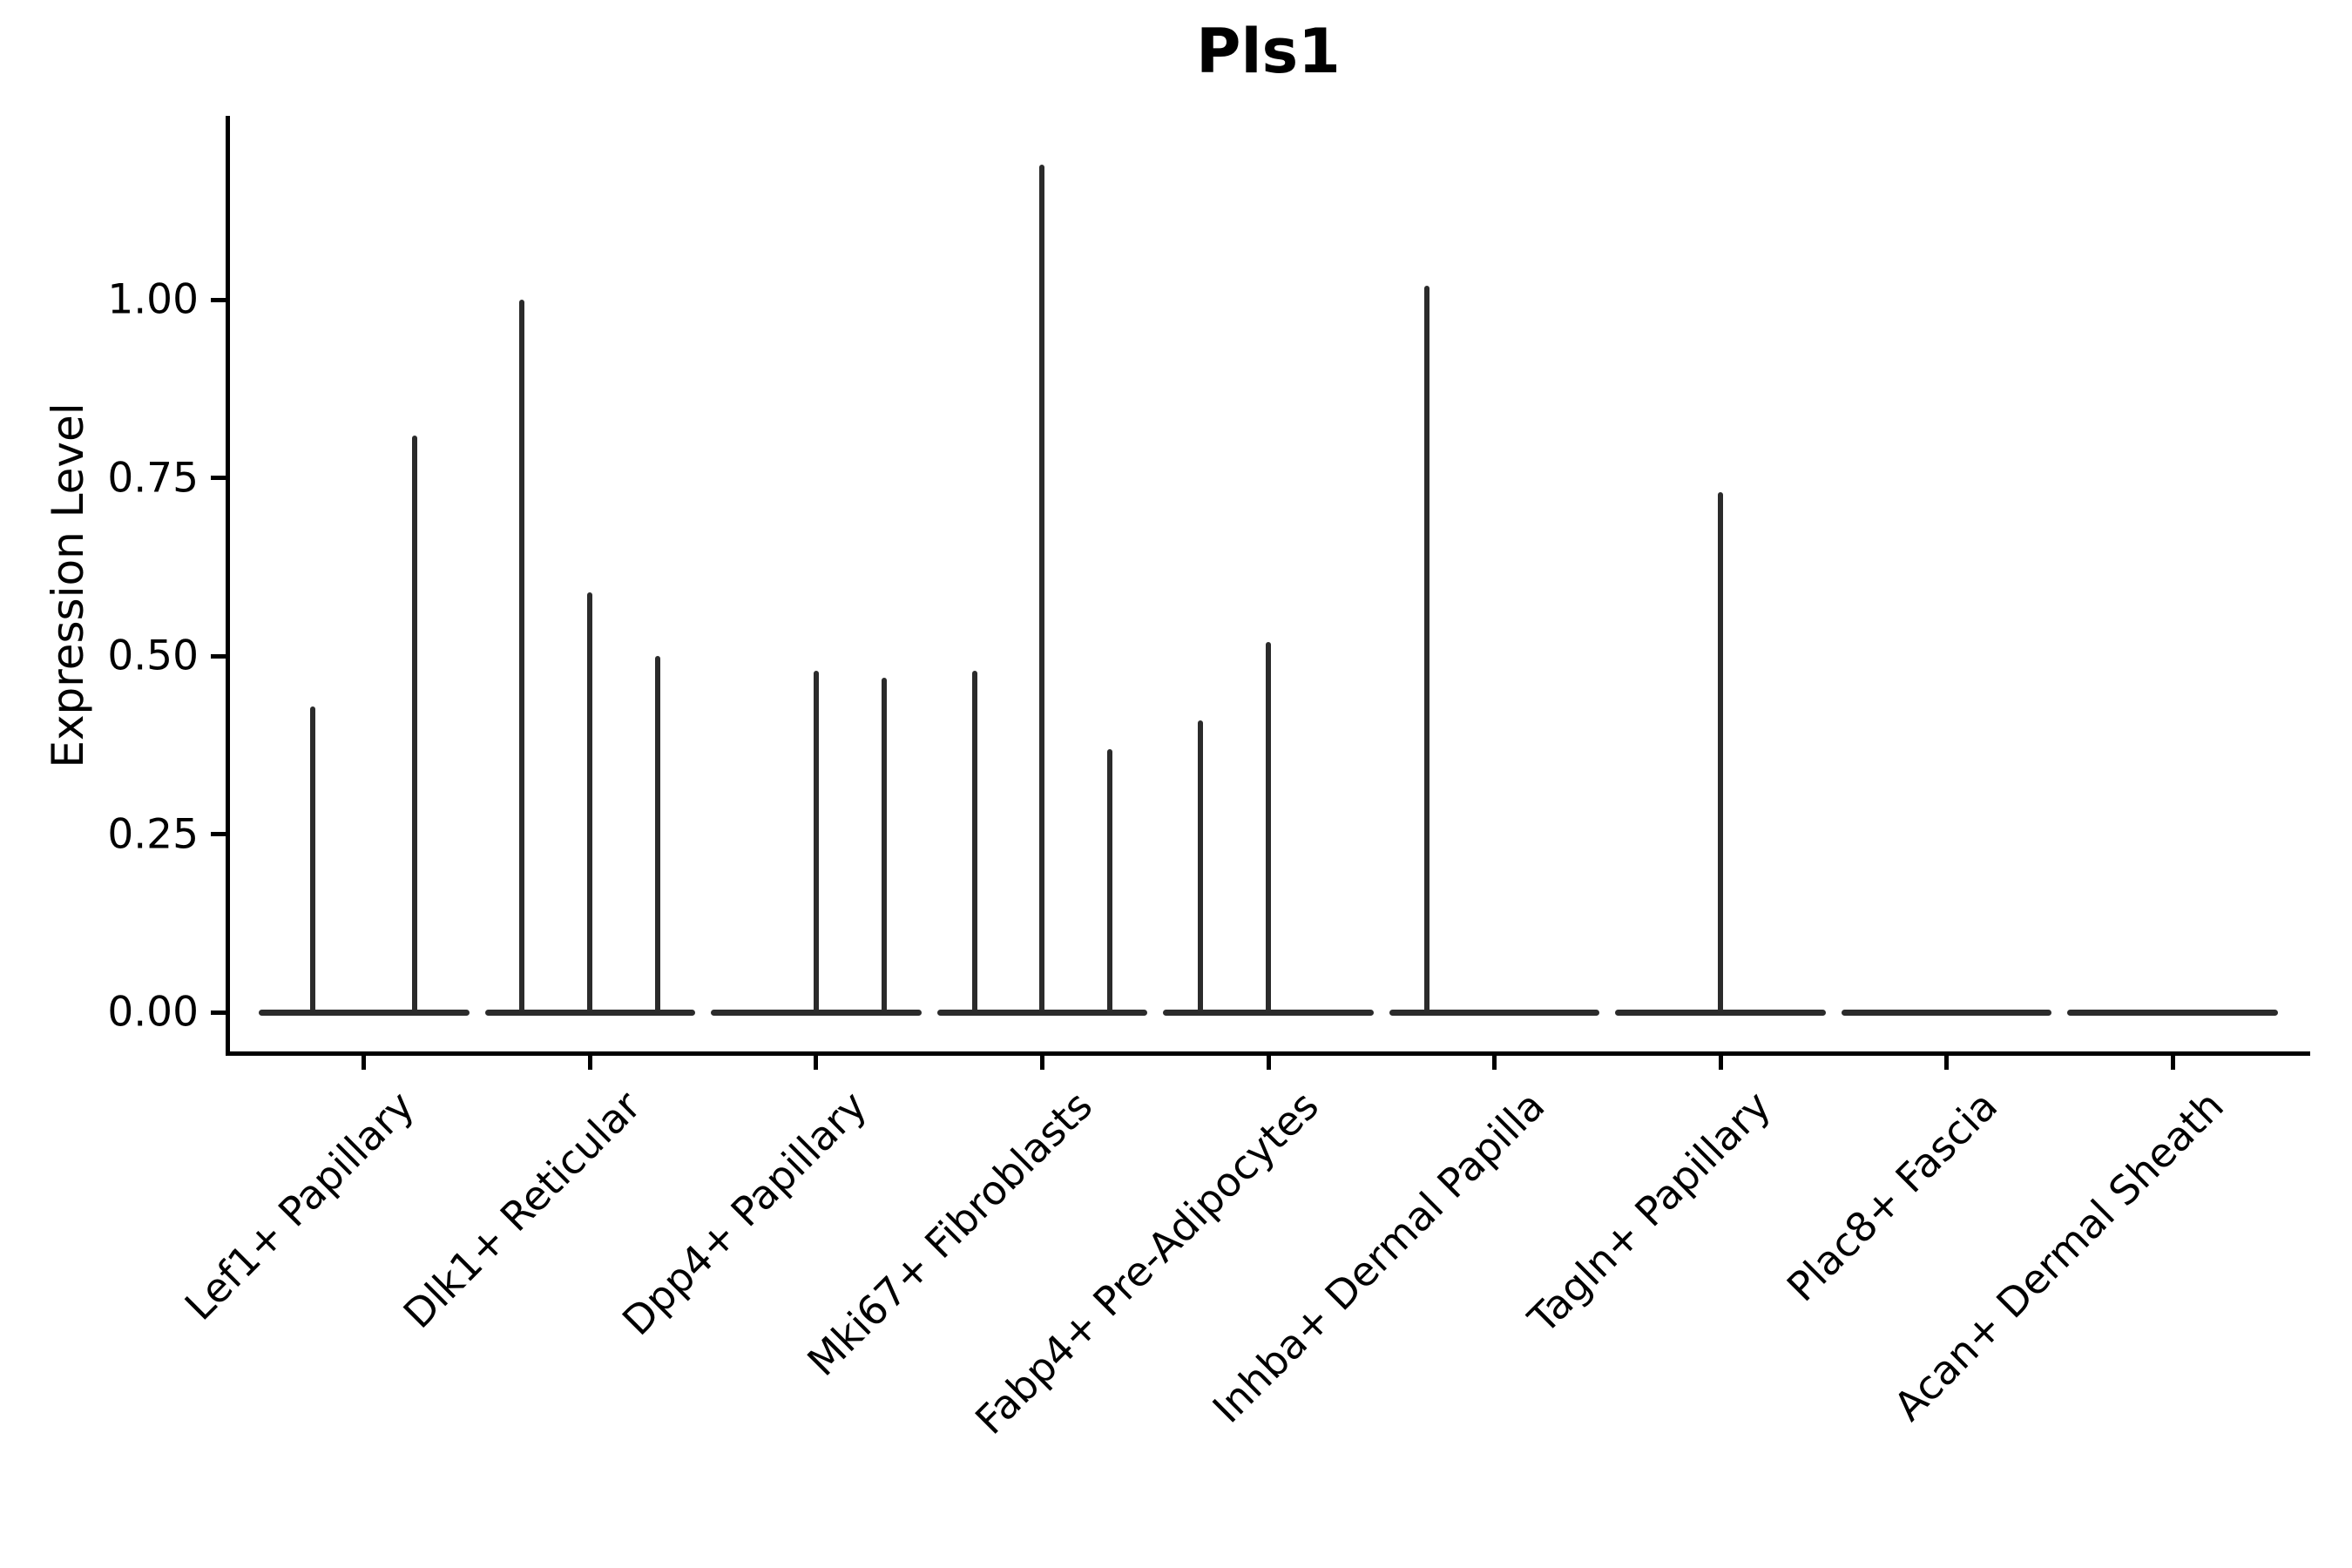 Image resolution: width=2352 pixels, height=1568 pixels. What do you see at coordinates (153, 299) in the screenshot?
I see `y-tick-label: 1.00` at bounding box center [153, 299].